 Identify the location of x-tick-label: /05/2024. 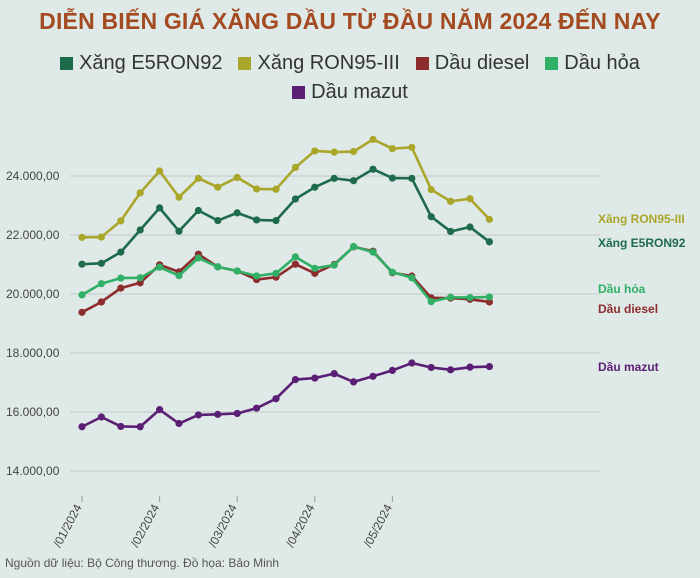
(378, 526).